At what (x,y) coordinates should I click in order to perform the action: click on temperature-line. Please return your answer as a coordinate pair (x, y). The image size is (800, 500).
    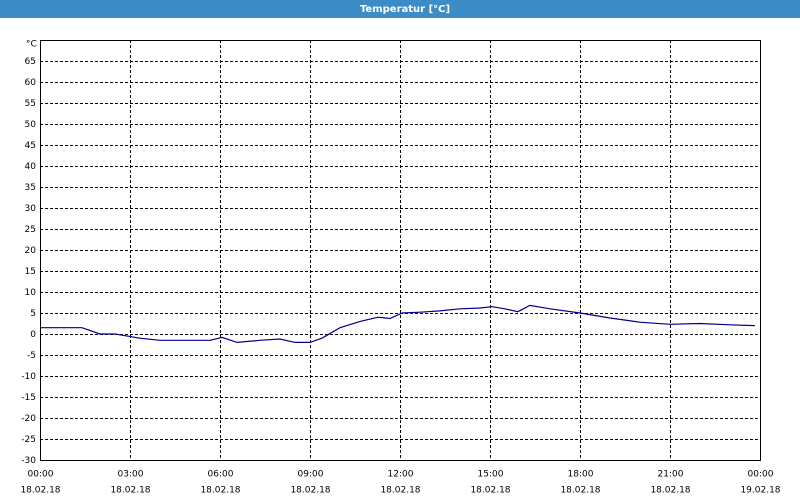
    Looking at the image, I should click on (397, 324).